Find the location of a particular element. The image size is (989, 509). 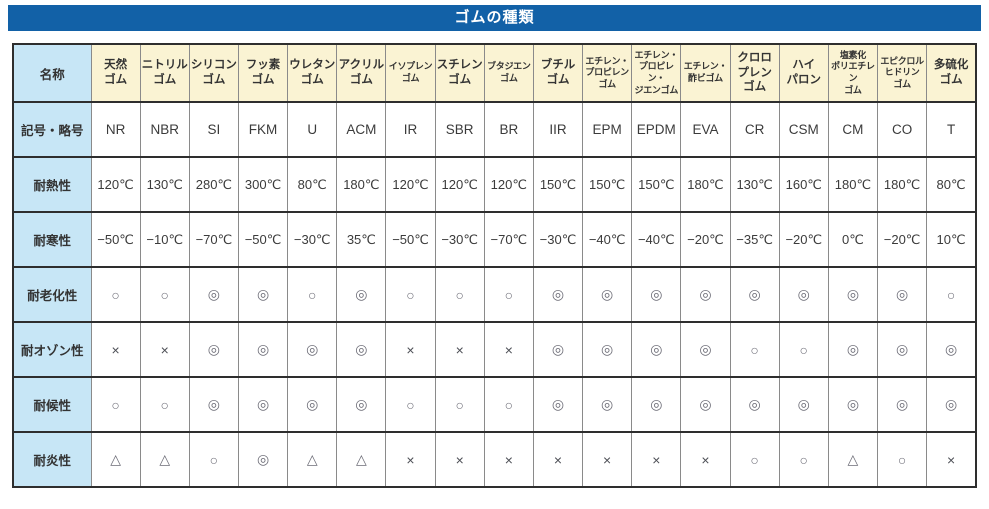

column-header: フッ素 ゴム is located at coordinates (263, 73).